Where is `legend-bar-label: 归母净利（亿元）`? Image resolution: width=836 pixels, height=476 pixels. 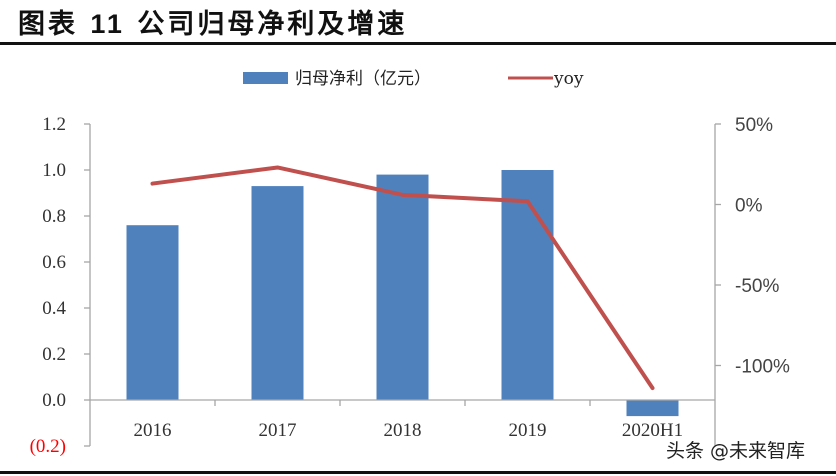 legend-bar-label: 归母净利（亿元） is located at coordinates (363, 79).